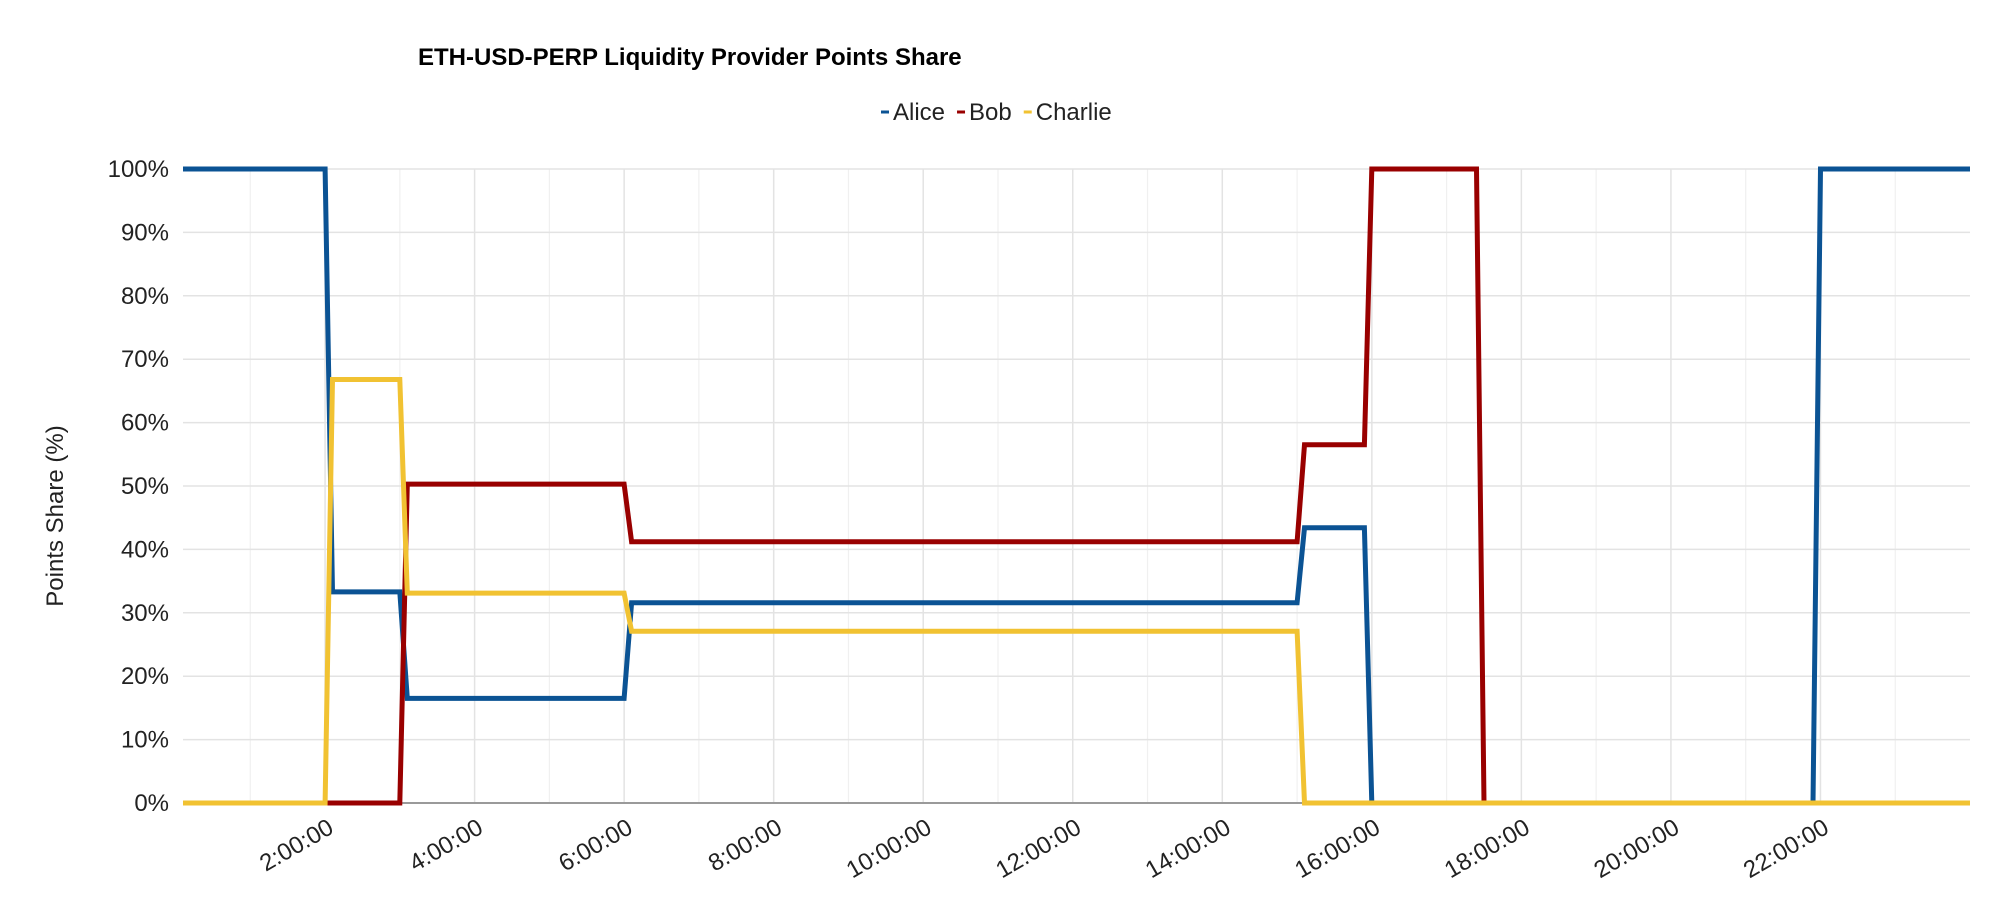  What do you see at coordinates (919, 112) in the screenshot?
I see `legend-label-alice: Alice` at bounding box center [919, 112].